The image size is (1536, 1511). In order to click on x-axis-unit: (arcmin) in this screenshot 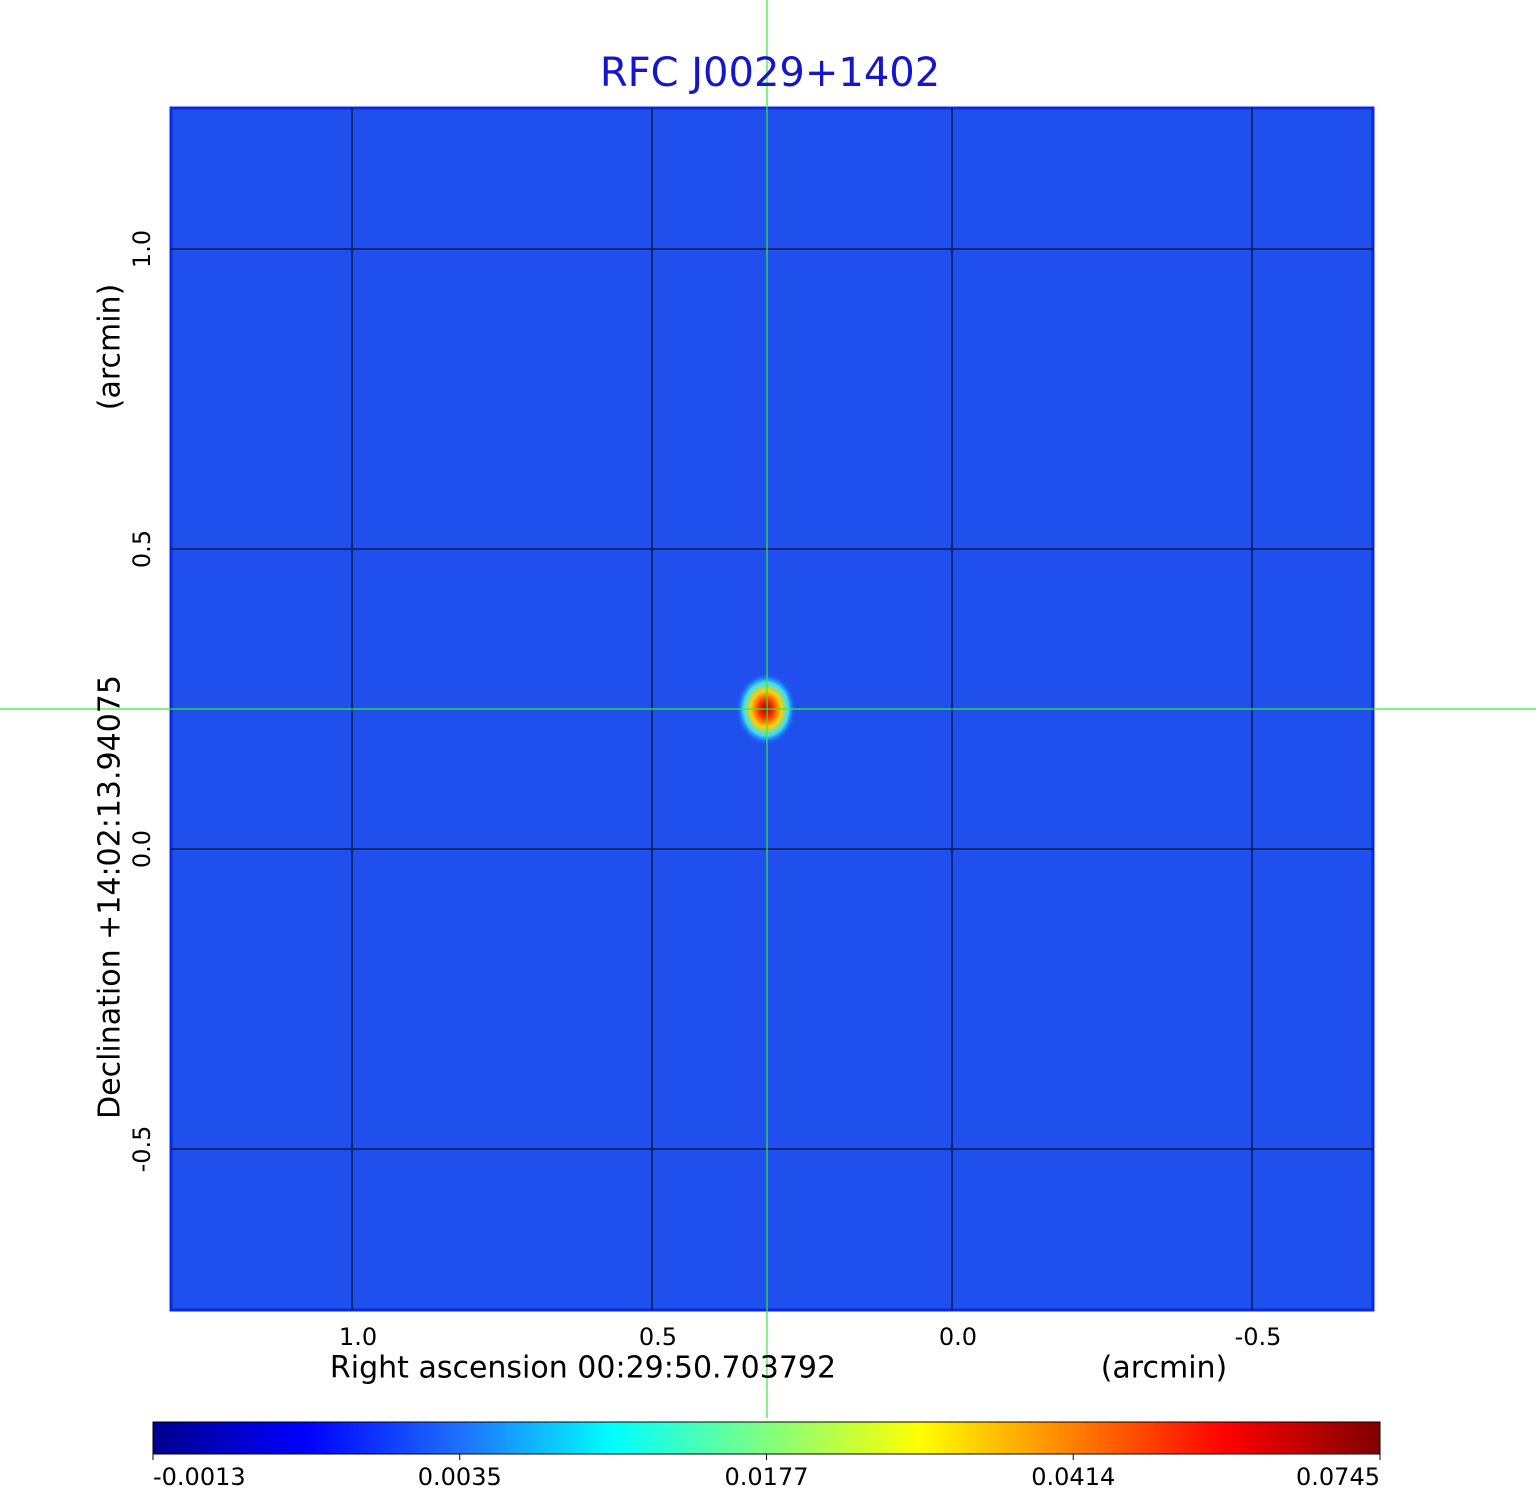, I will do `click(1164, 1368)`.